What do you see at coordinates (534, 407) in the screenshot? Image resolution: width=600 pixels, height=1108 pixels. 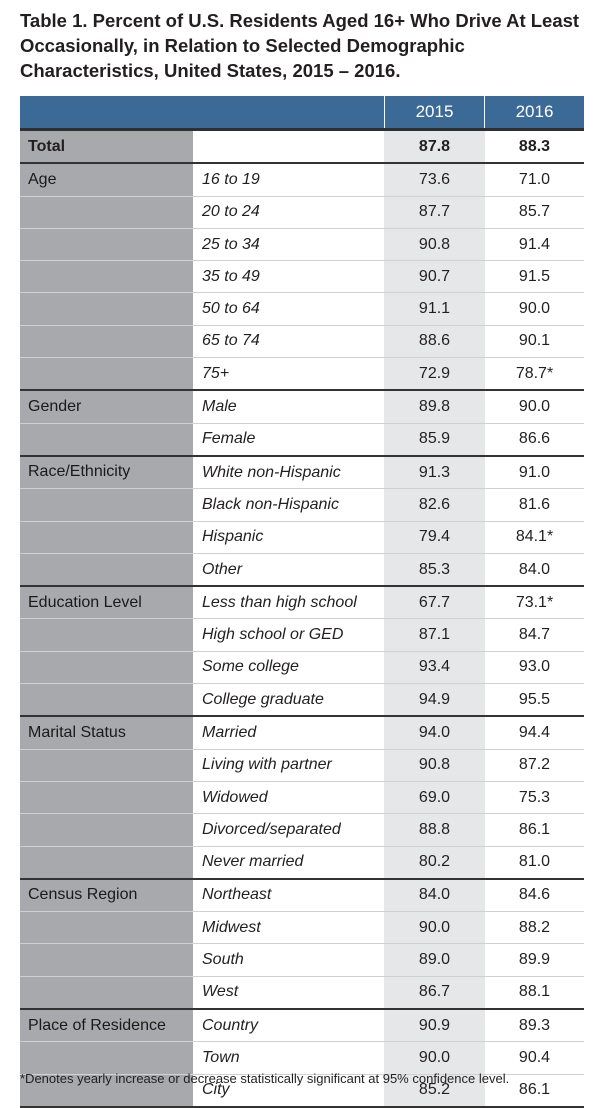 I see `value-2016: 90.0` at bounding box center [534, 407].